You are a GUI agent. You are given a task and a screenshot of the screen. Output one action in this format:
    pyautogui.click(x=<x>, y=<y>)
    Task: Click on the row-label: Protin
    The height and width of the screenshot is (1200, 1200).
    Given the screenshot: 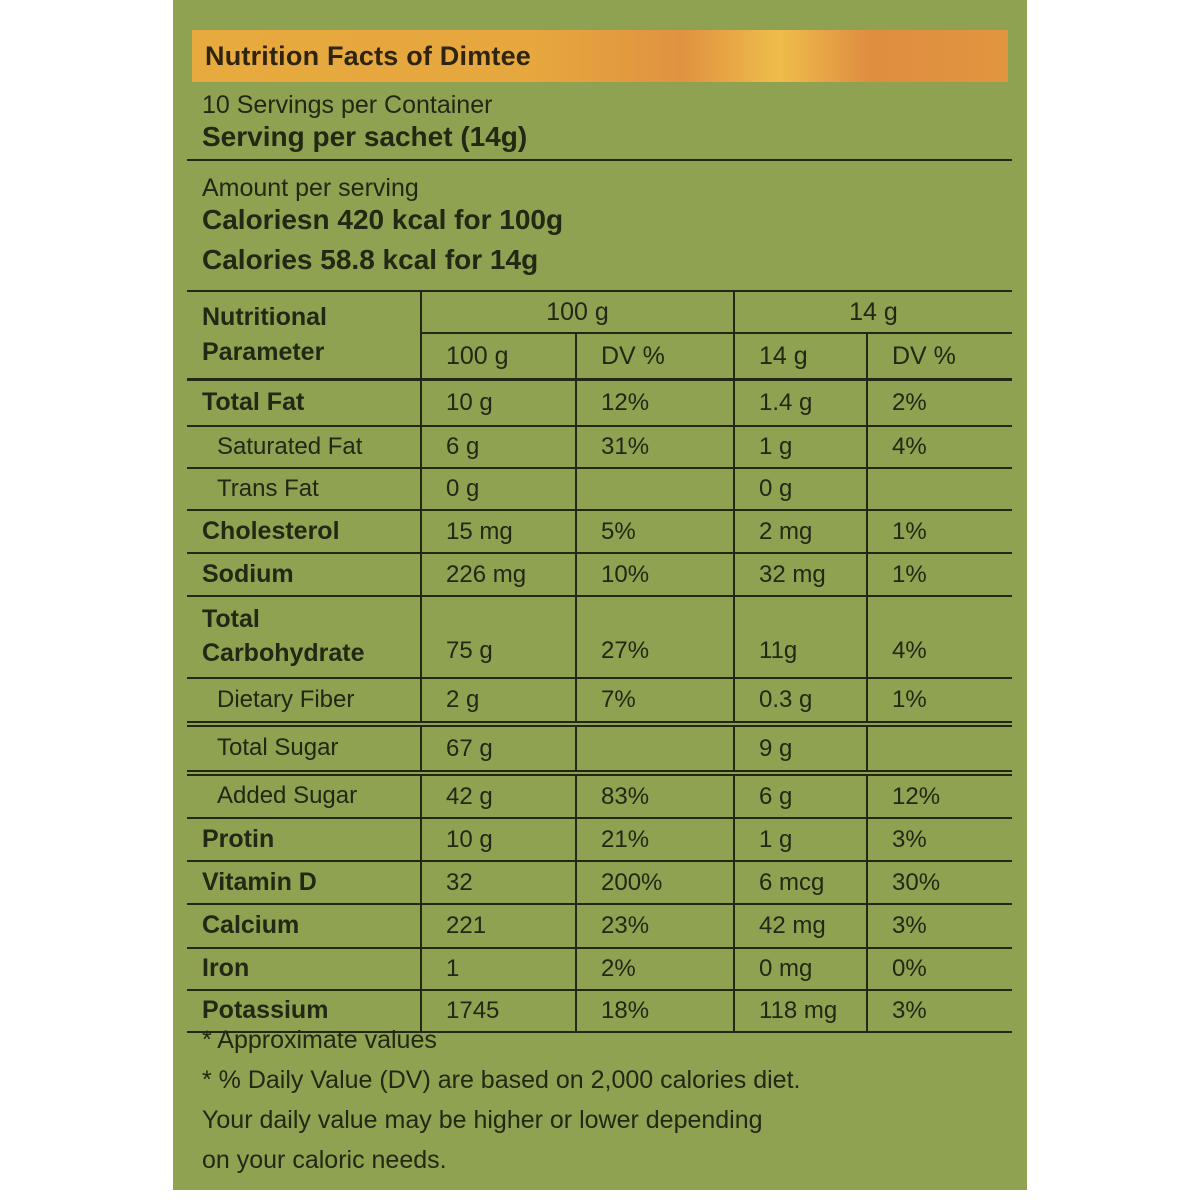 What is the action you would take?
    pyautogui.click(x=304, y=839)
    